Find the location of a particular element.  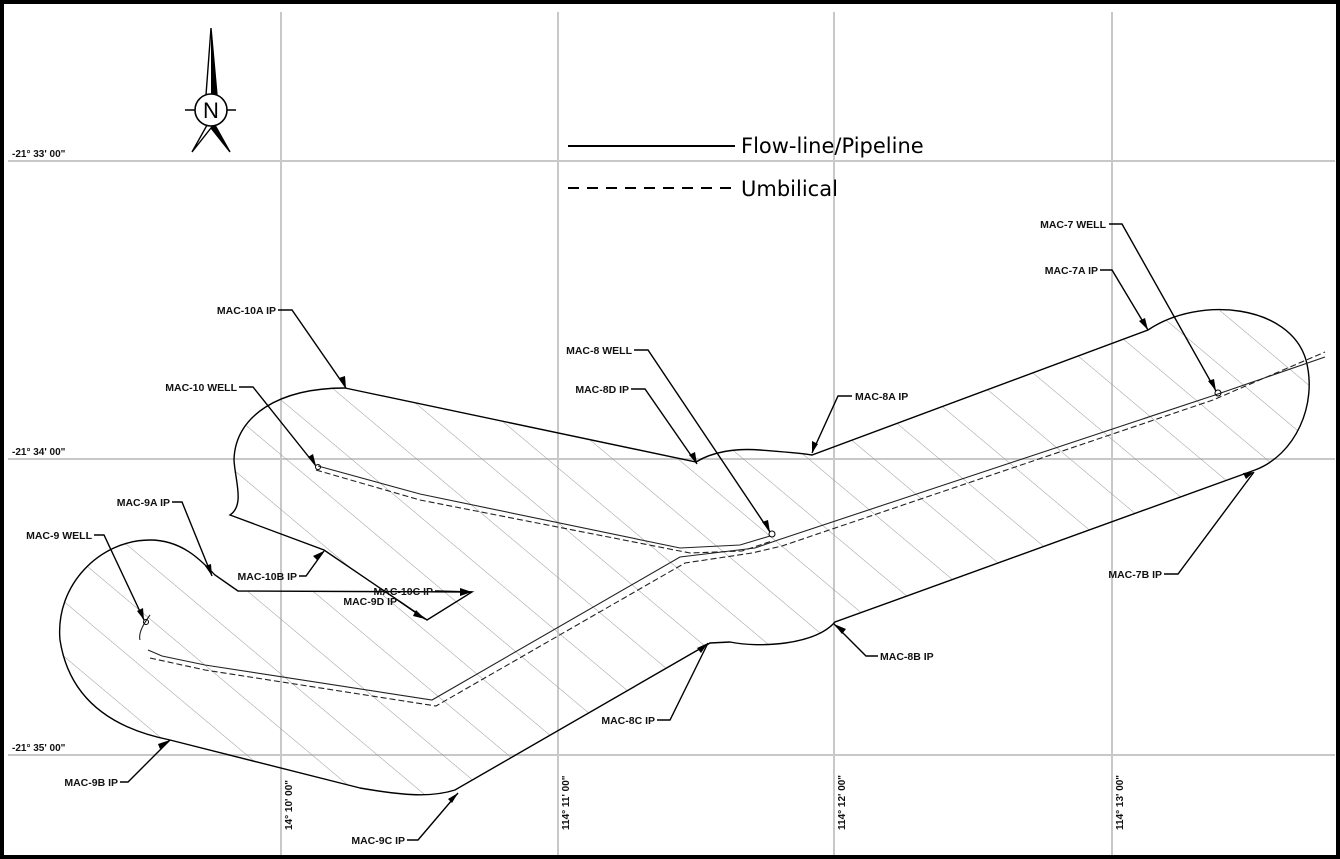

mac8c-ip-label: MAC-8C IP is located at coordinates (628, 721).